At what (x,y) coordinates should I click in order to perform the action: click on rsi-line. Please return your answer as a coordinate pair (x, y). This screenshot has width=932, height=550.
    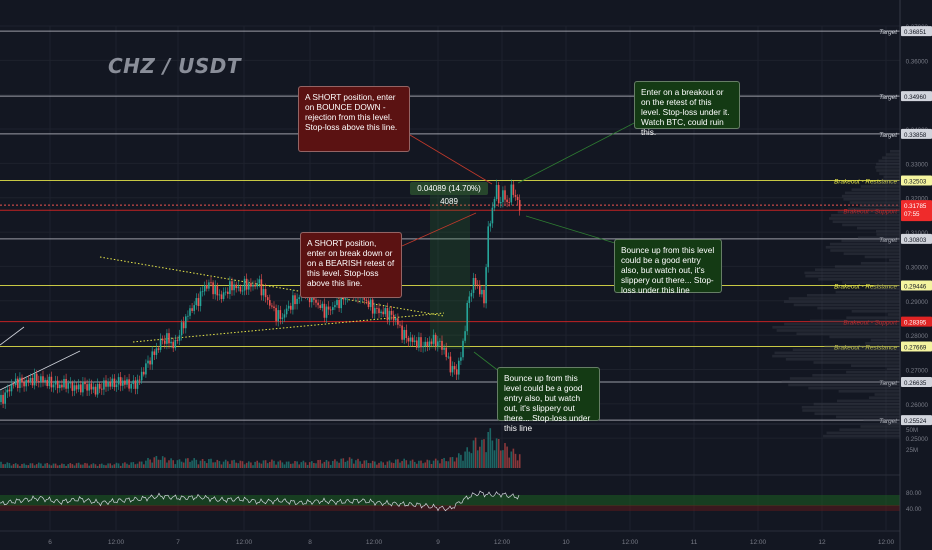
    Looking at the image, I should click on (260, 501).